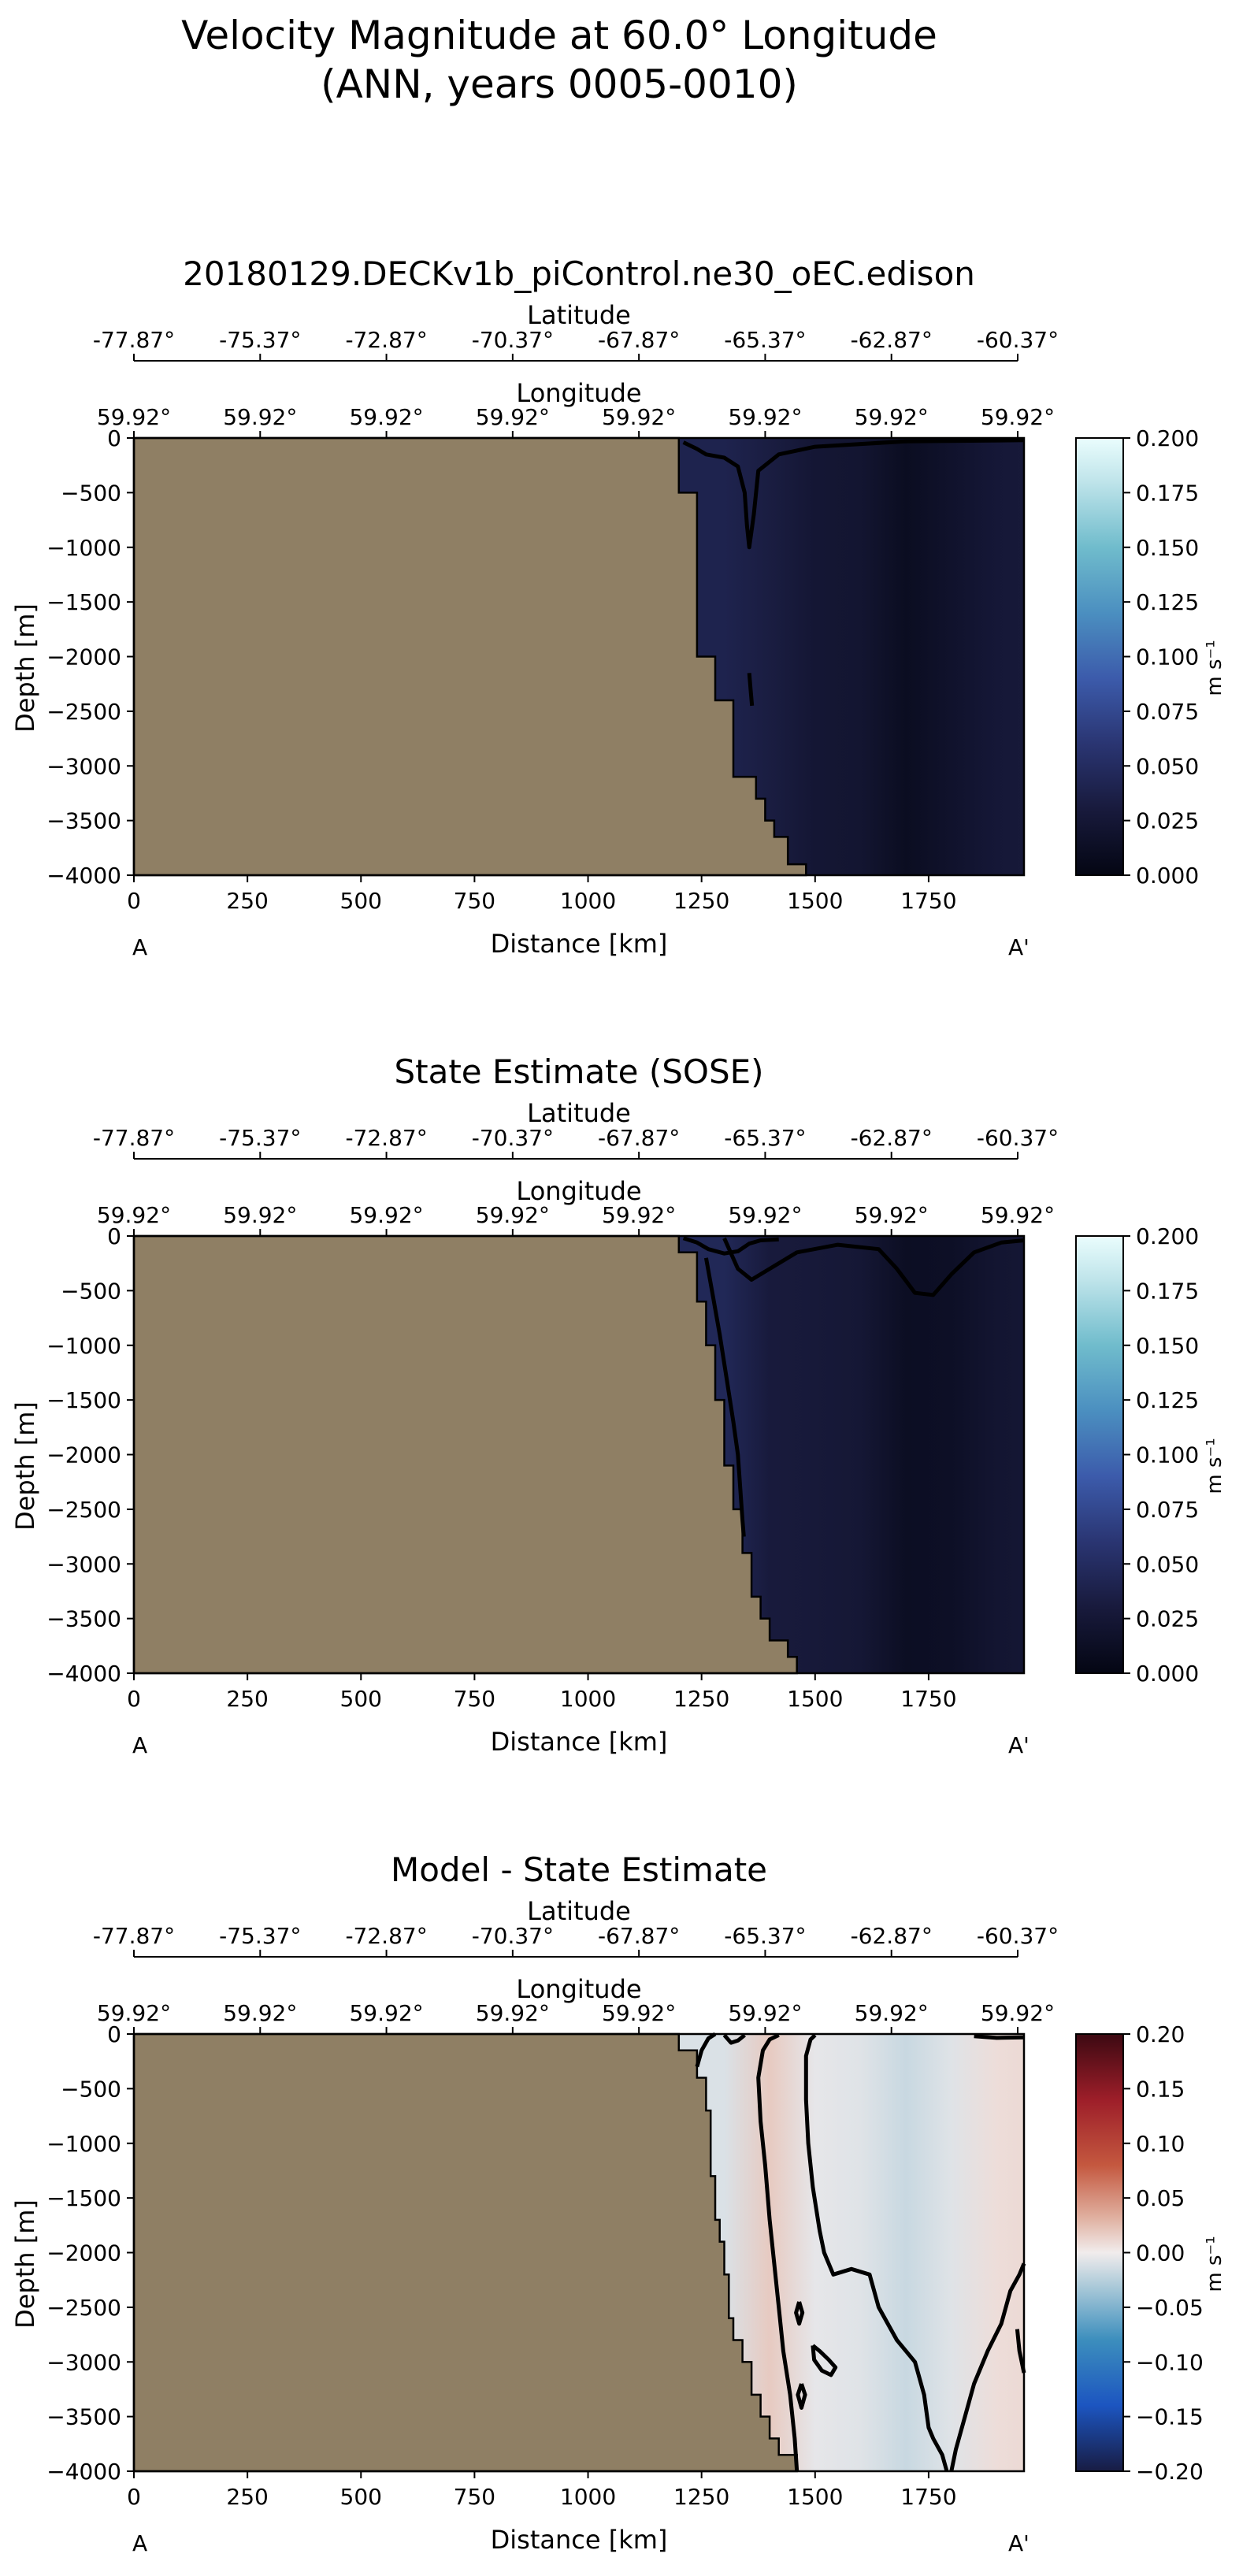  What do you see at coordinates (1167, 1400) in the screenshot?
I see `colorbar-tick-label: 0.125` at bounding box center [1167, 1400].